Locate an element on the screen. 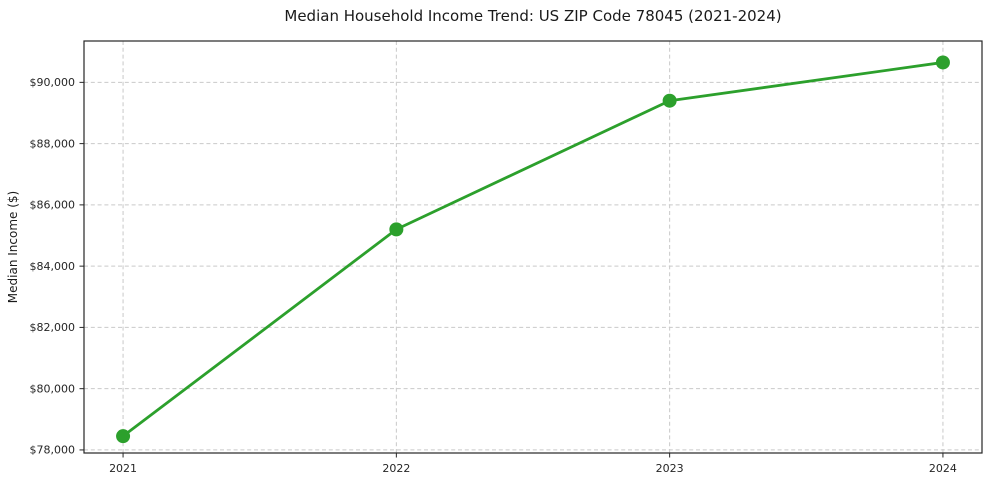 This screenshot has width=989, height=490. x-tick-label: 2023 is located at coordinates (670, 468).